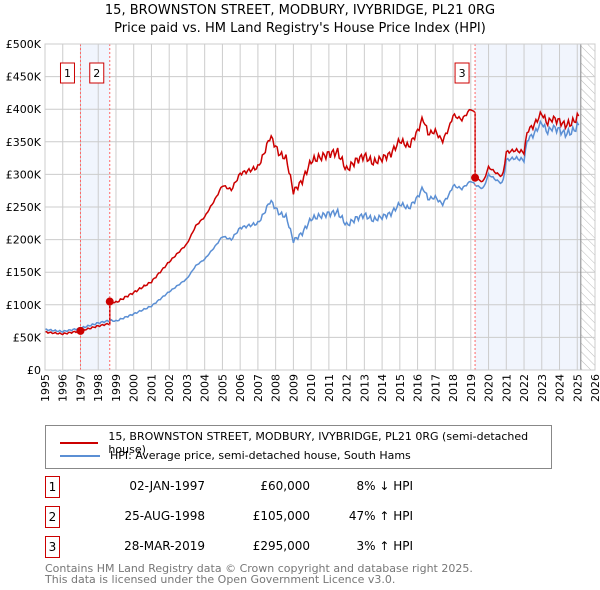 The height and width of the screenshot is (590, 600). I want to click on sale-row: 3 28-MAR-2019 £295,000 3% ↑ HPI, so click(255, 547).